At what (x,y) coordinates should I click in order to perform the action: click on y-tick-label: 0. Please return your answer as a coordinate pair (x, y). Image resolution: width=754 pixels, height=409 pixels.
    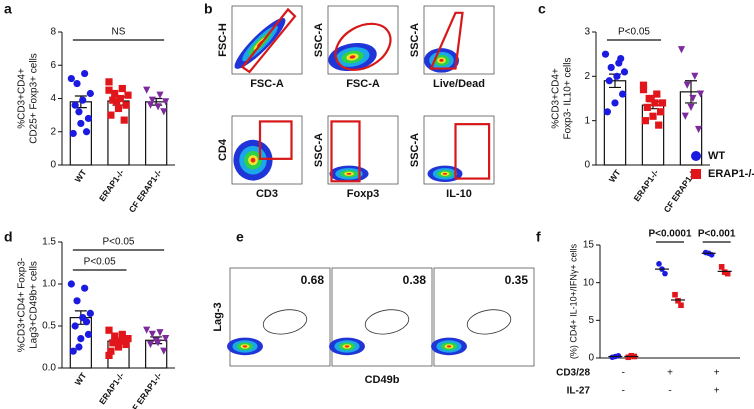
    Looking at the image, I should click on (591, 358).